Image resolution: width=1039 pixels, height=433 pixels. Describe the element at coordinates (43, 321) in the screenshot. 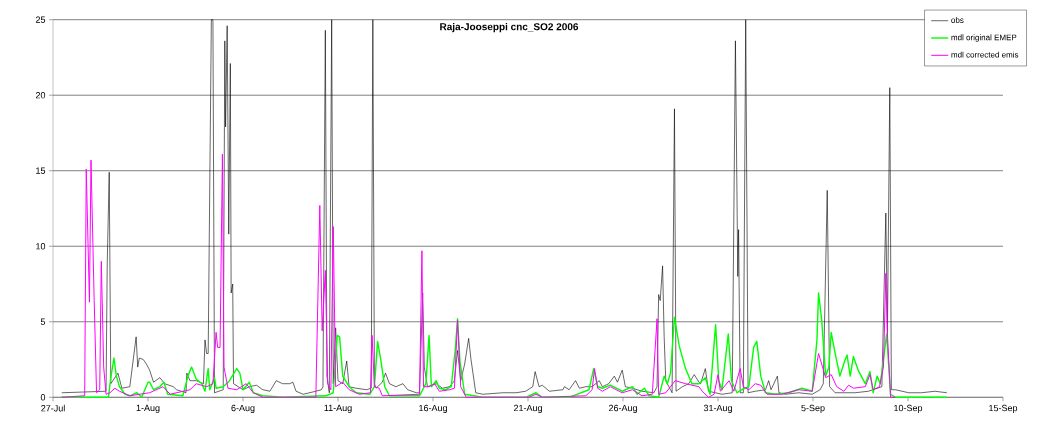

I see `y-tick-label: 5` at that location.